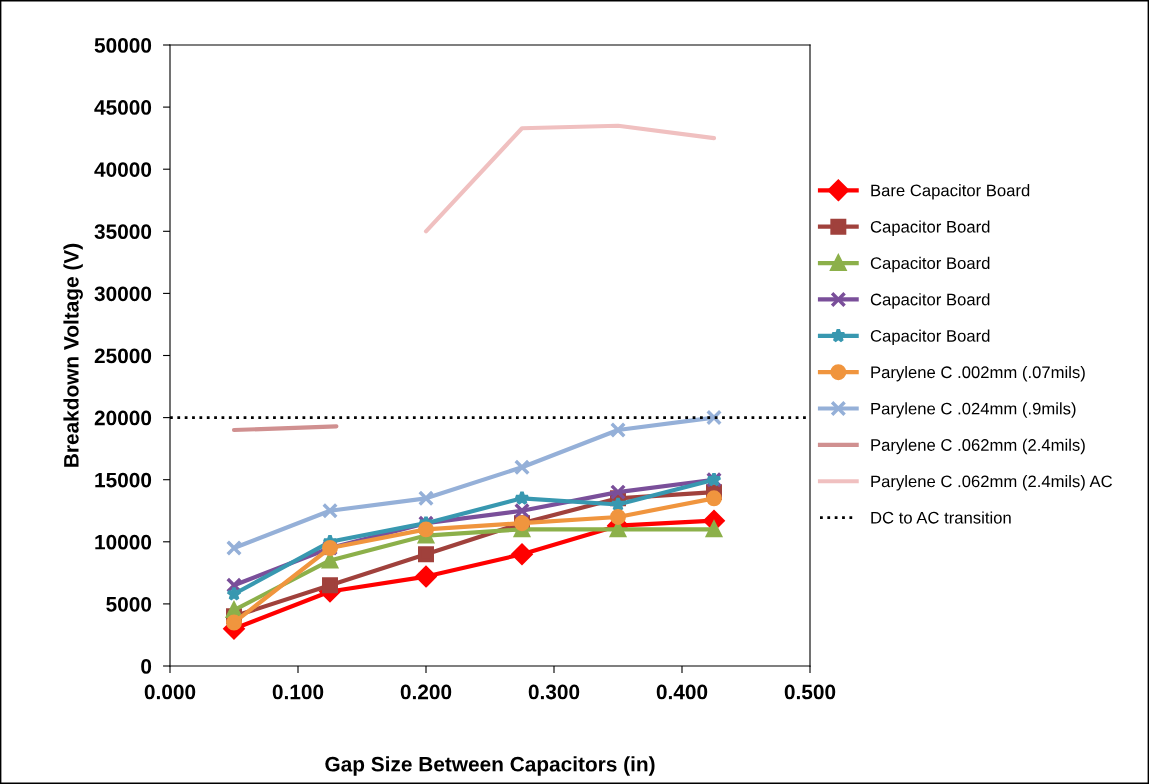 This screenshot has height=784, width=1149. I want to click on y-tick-label: 0, so click(146, 666).